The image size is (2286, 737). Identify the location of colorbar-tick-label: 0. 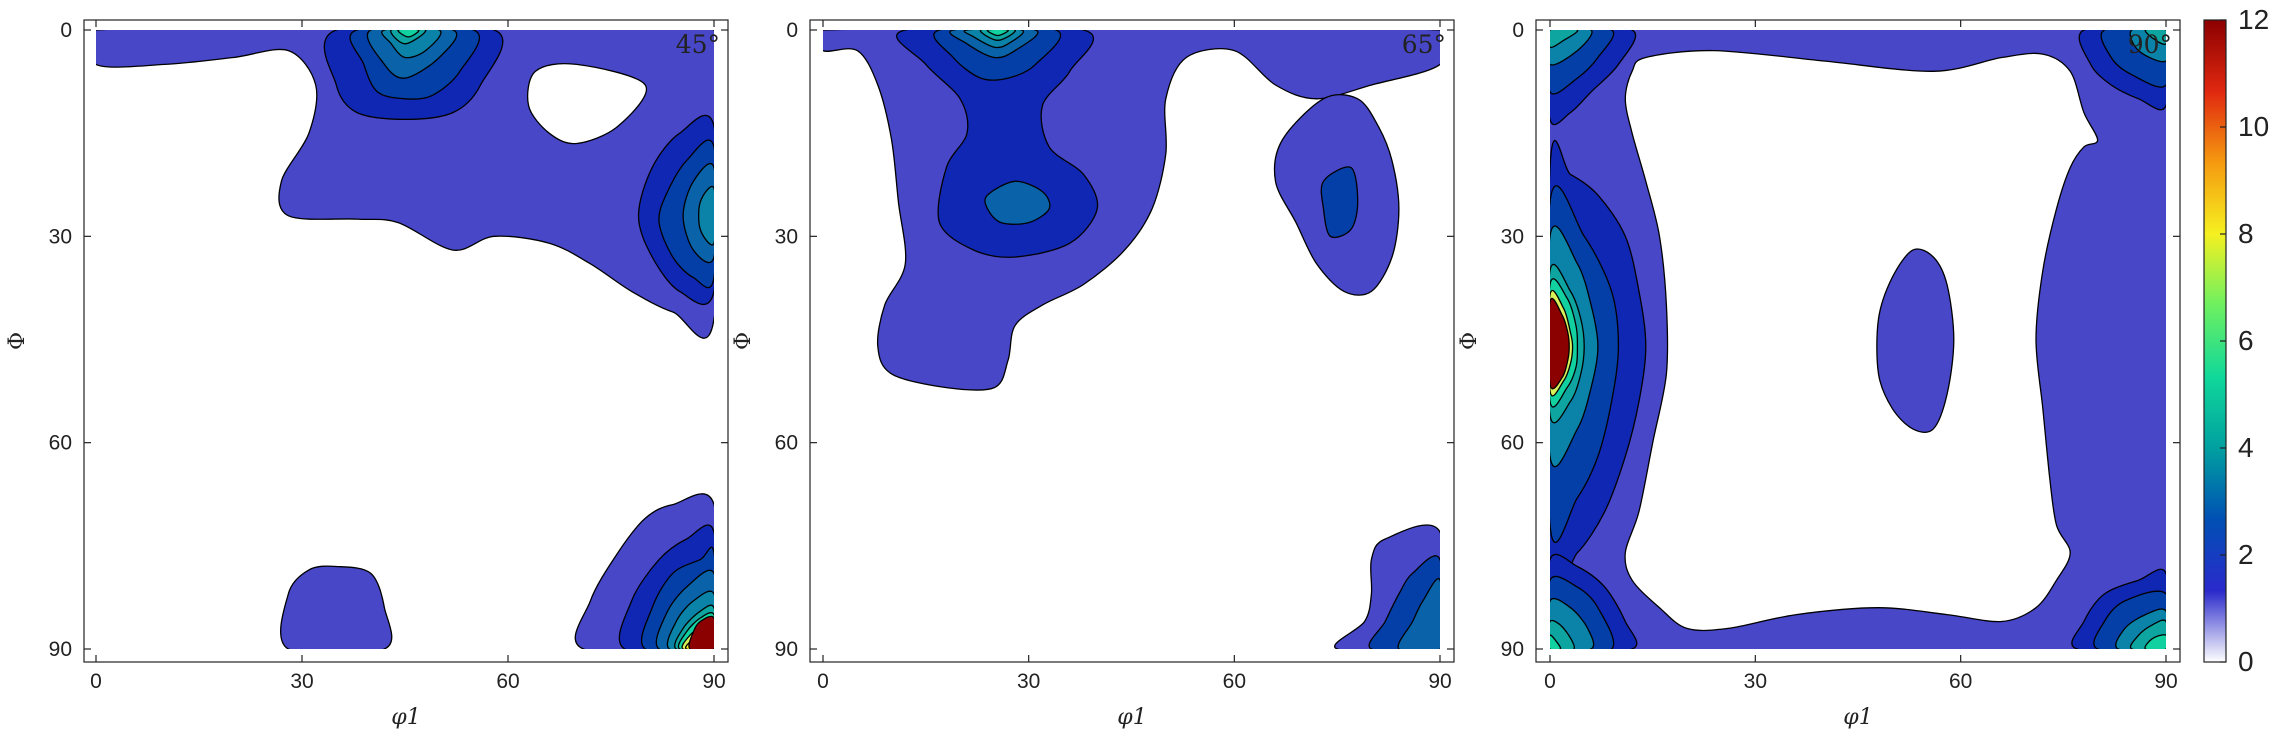
(2246, 661).